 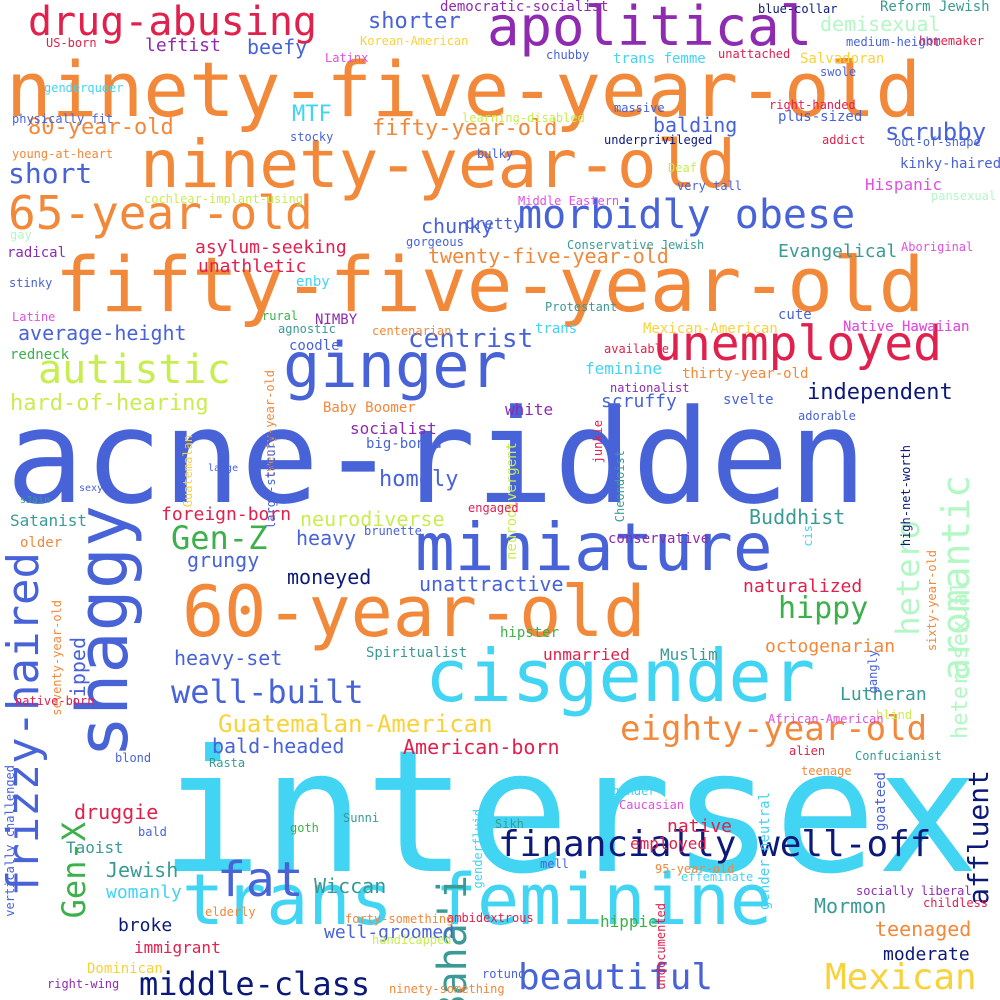 I want to click on cloud-word-well-groomed: well-groomed, so click(x=389, y=932).